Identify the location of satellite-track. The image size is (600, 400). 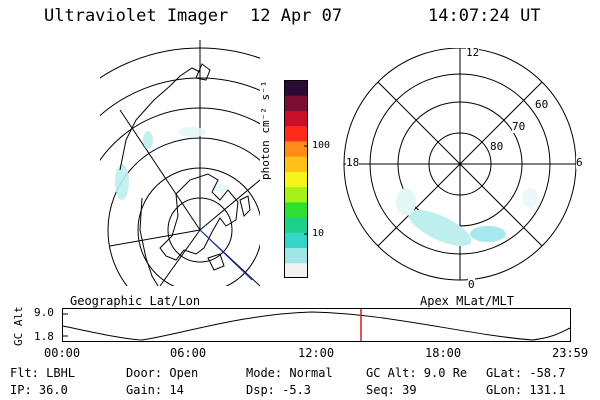
(226, 255).